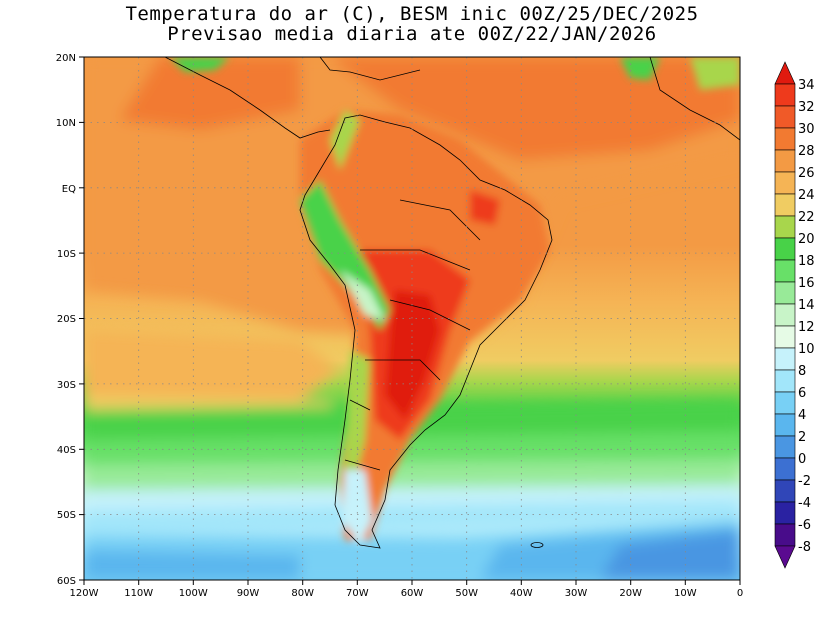  What do you see at coordinates (802, 393) in the screenshot?
I see `colorbar-label: 6` at bounding box center [802, 393].